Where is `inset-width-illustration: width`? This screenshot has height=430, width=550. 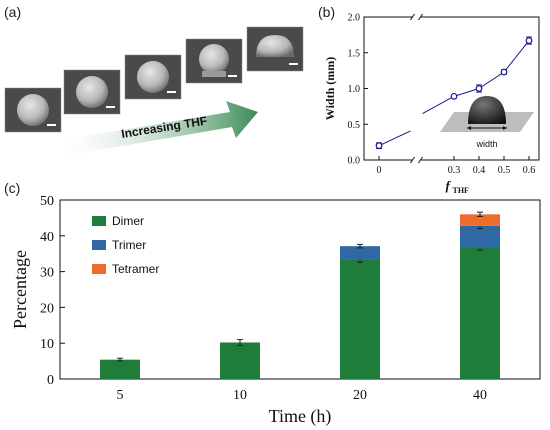 inset-width-illustration: width is located at coordinates (487, 122).